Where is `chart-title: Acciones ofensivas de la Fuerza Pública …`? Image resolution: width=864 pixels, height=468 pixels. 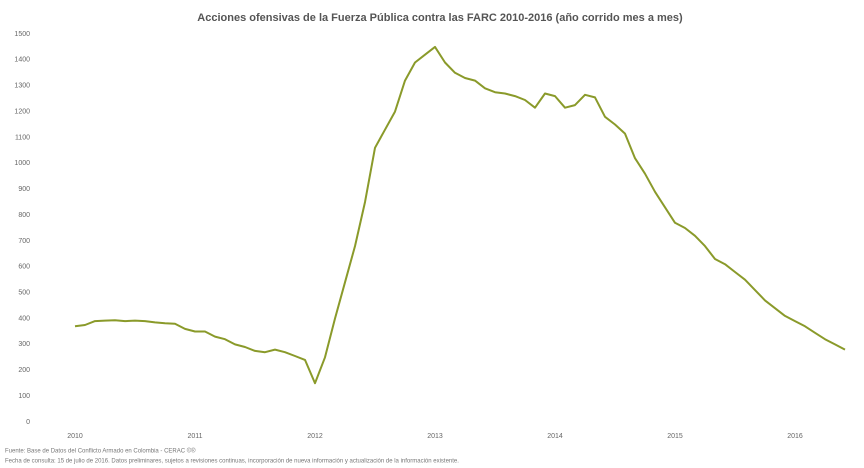
chart-title: Acciones ofensivas de la Fuerza Pública … is located at coordinates (440, 18).